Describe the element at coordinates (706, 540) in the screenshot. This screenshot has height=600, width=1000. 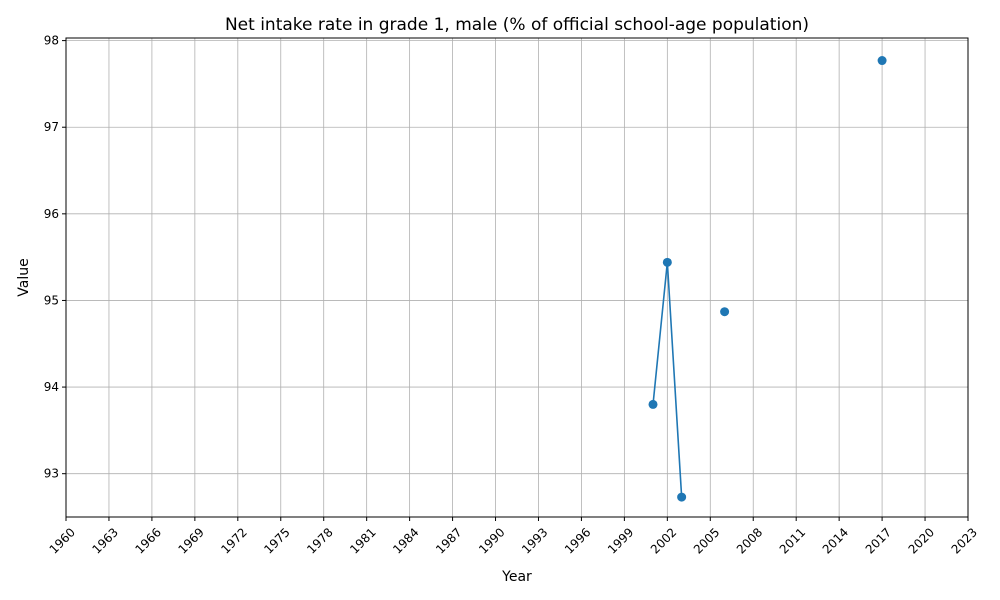
I see `x-tick-label: 2005` at that location.